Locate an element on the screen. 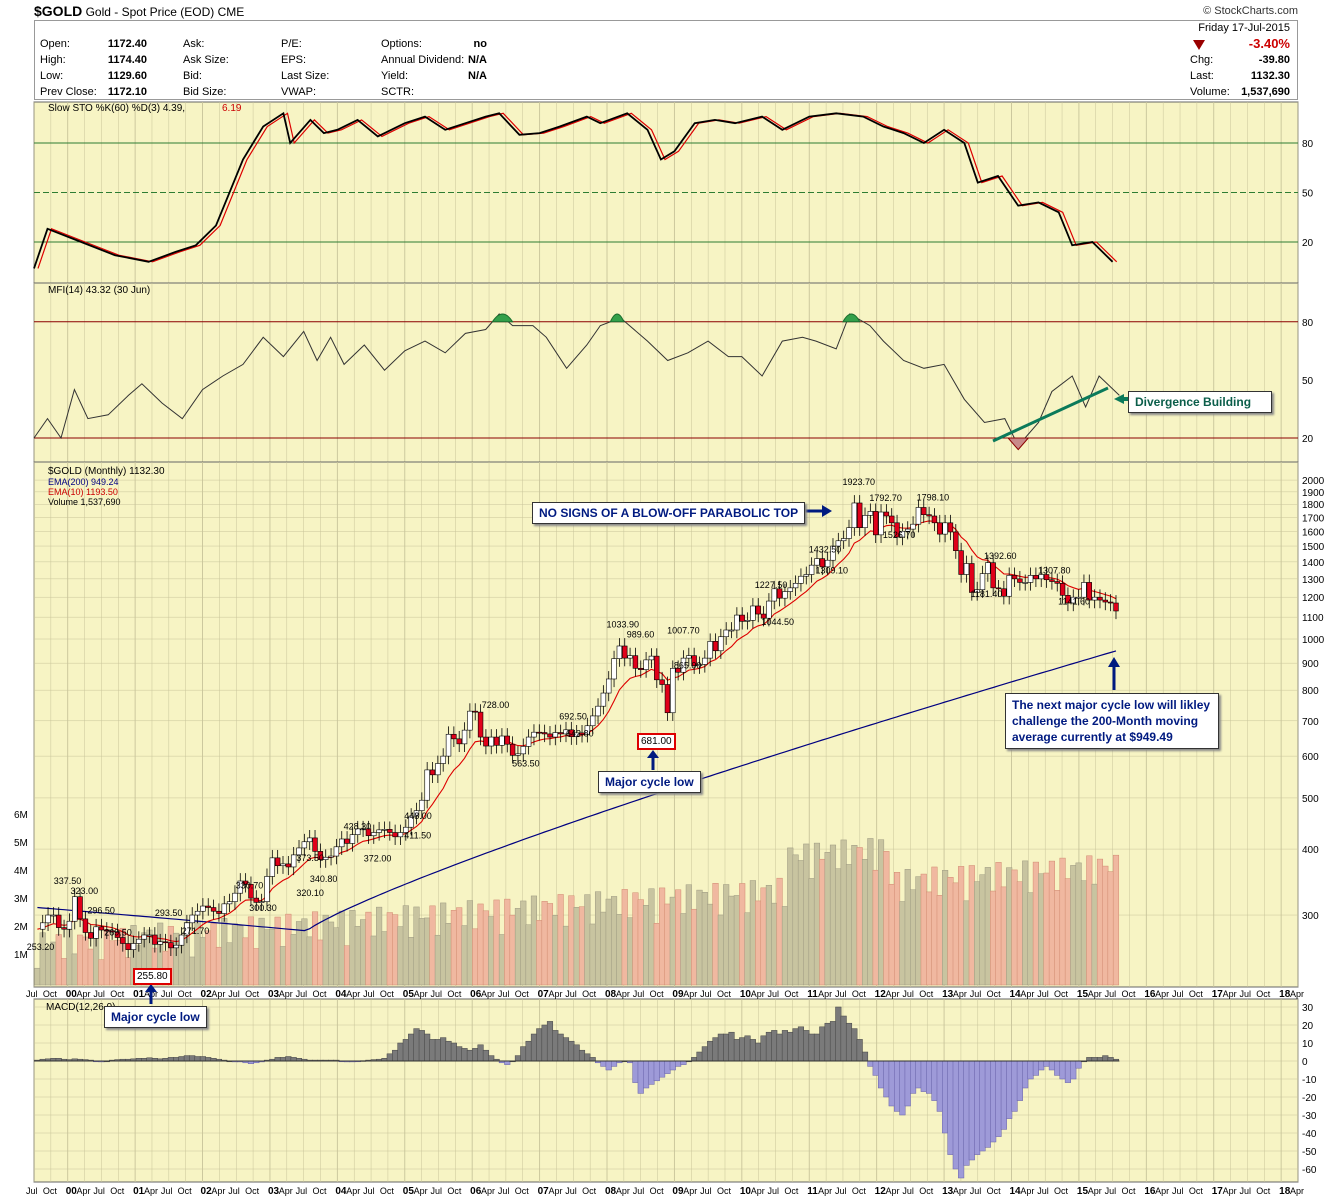 The width and height of the screenshot is (1340, 1200). price-label: 1923.70 is located at coordinates (858, 482).